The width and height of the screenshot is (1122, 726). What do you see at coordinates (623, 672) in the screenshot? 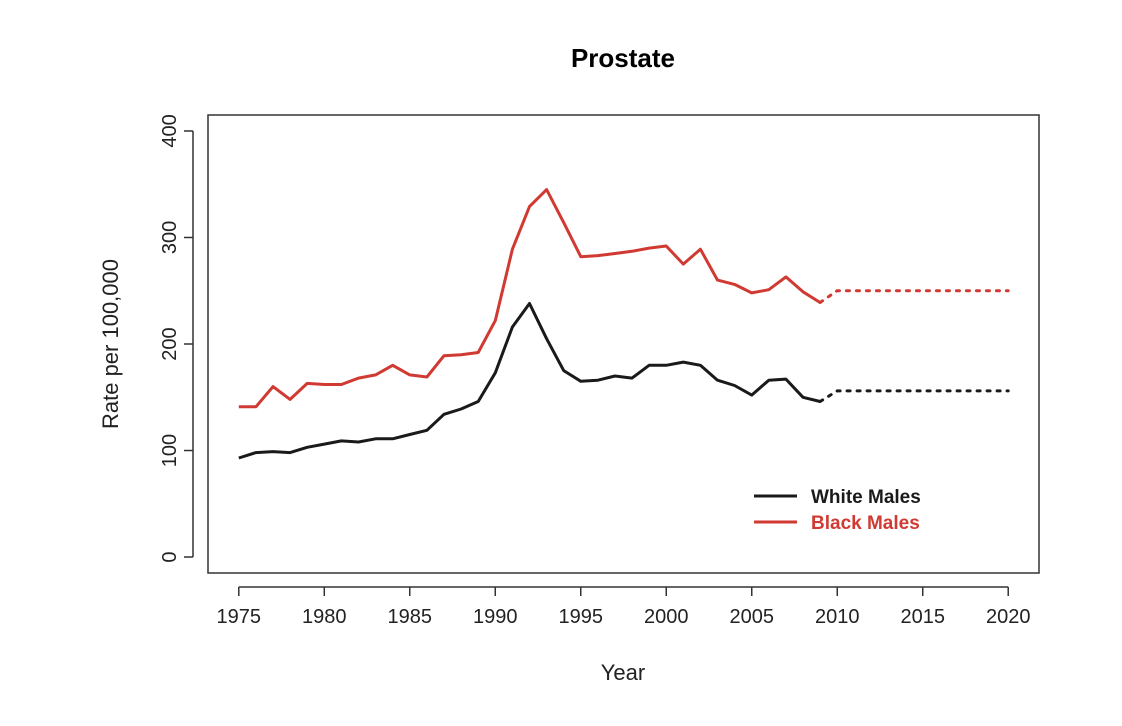
I see `x-axis-label: Year` at bounding box center [623, 672].